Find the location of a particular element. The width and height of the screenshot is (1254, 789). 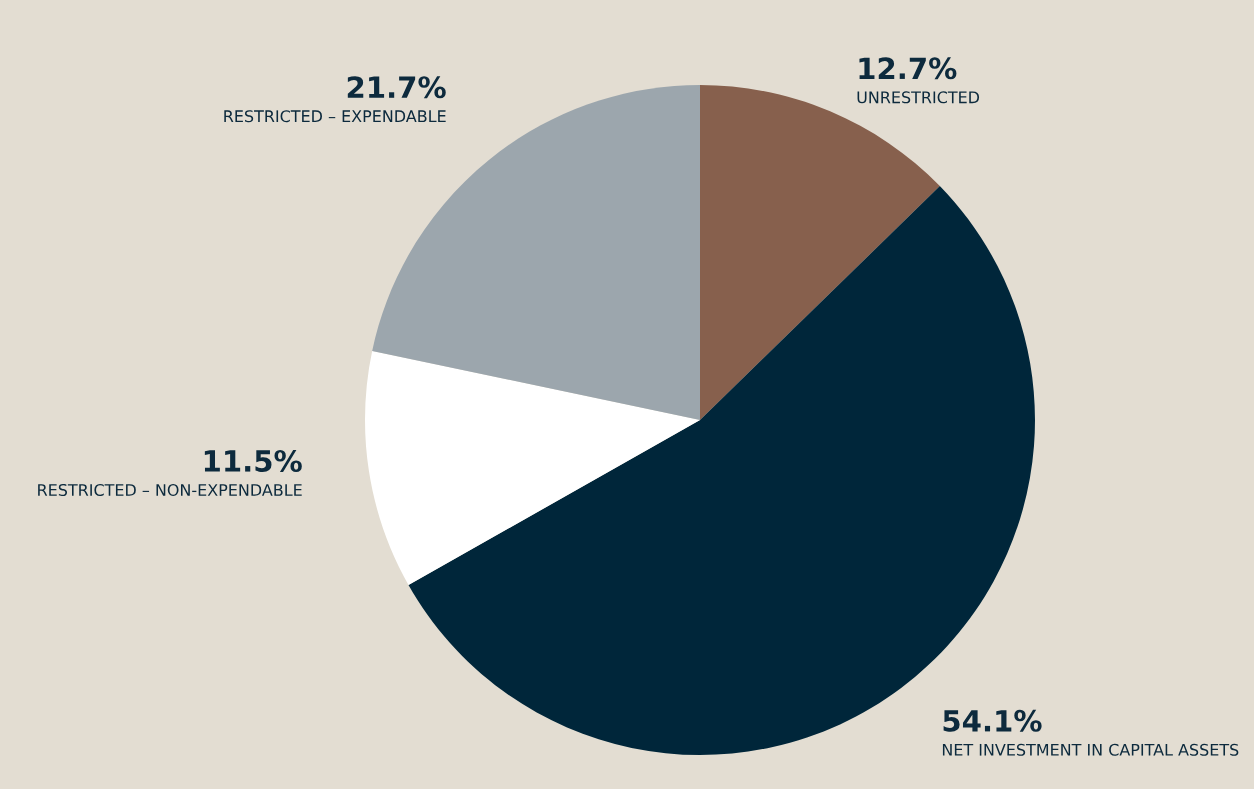

slice-label: RESTRICTED – EXPENDABLE is located at coordinates (335, 116).